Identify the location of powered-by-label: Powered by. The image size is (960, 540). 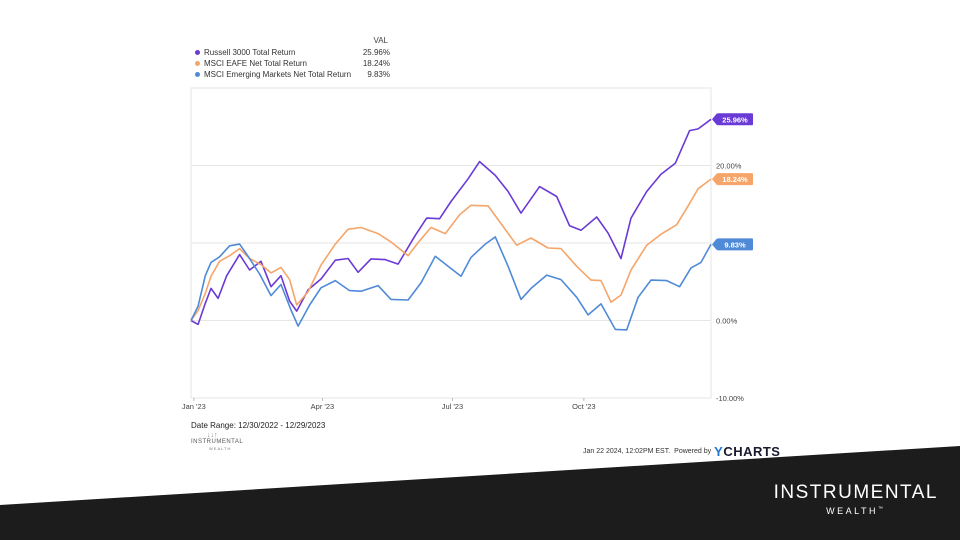
(693, 451).